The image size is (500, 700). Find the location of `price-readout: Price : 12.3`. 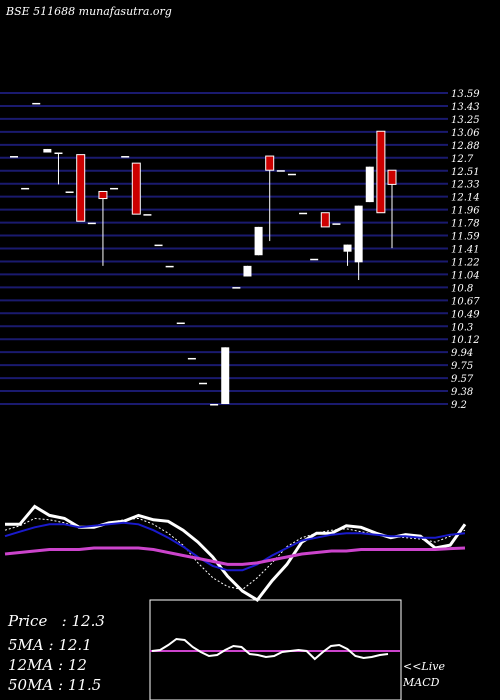

price-readout: Price : 12.3 is located at coordinates (56, 621).